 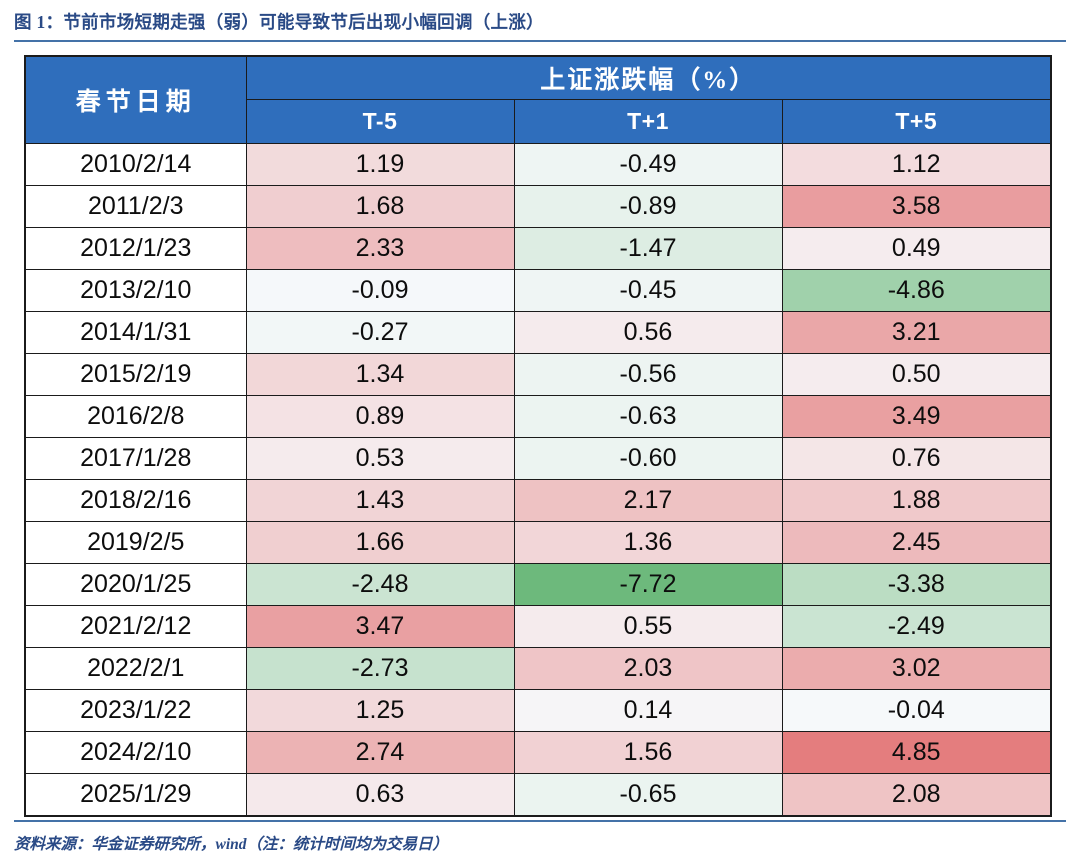 I want to click on cell-t-plus-1: 0.14, so click(x=648, y=710).